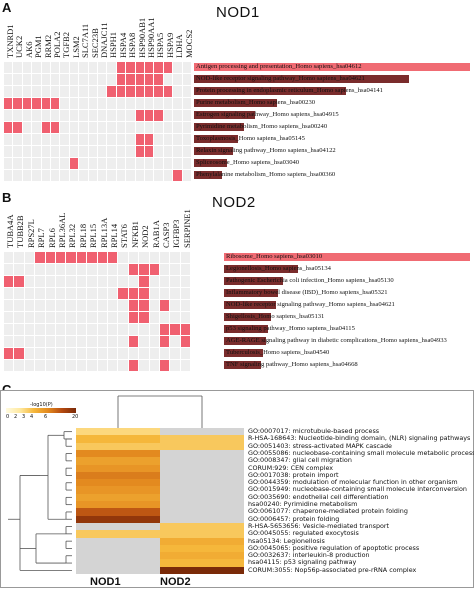 This screenshot has width=474, height=589. Describe the element at coordinates (41, 410) in the screenshot. I see `legend-colorbar` at that location.